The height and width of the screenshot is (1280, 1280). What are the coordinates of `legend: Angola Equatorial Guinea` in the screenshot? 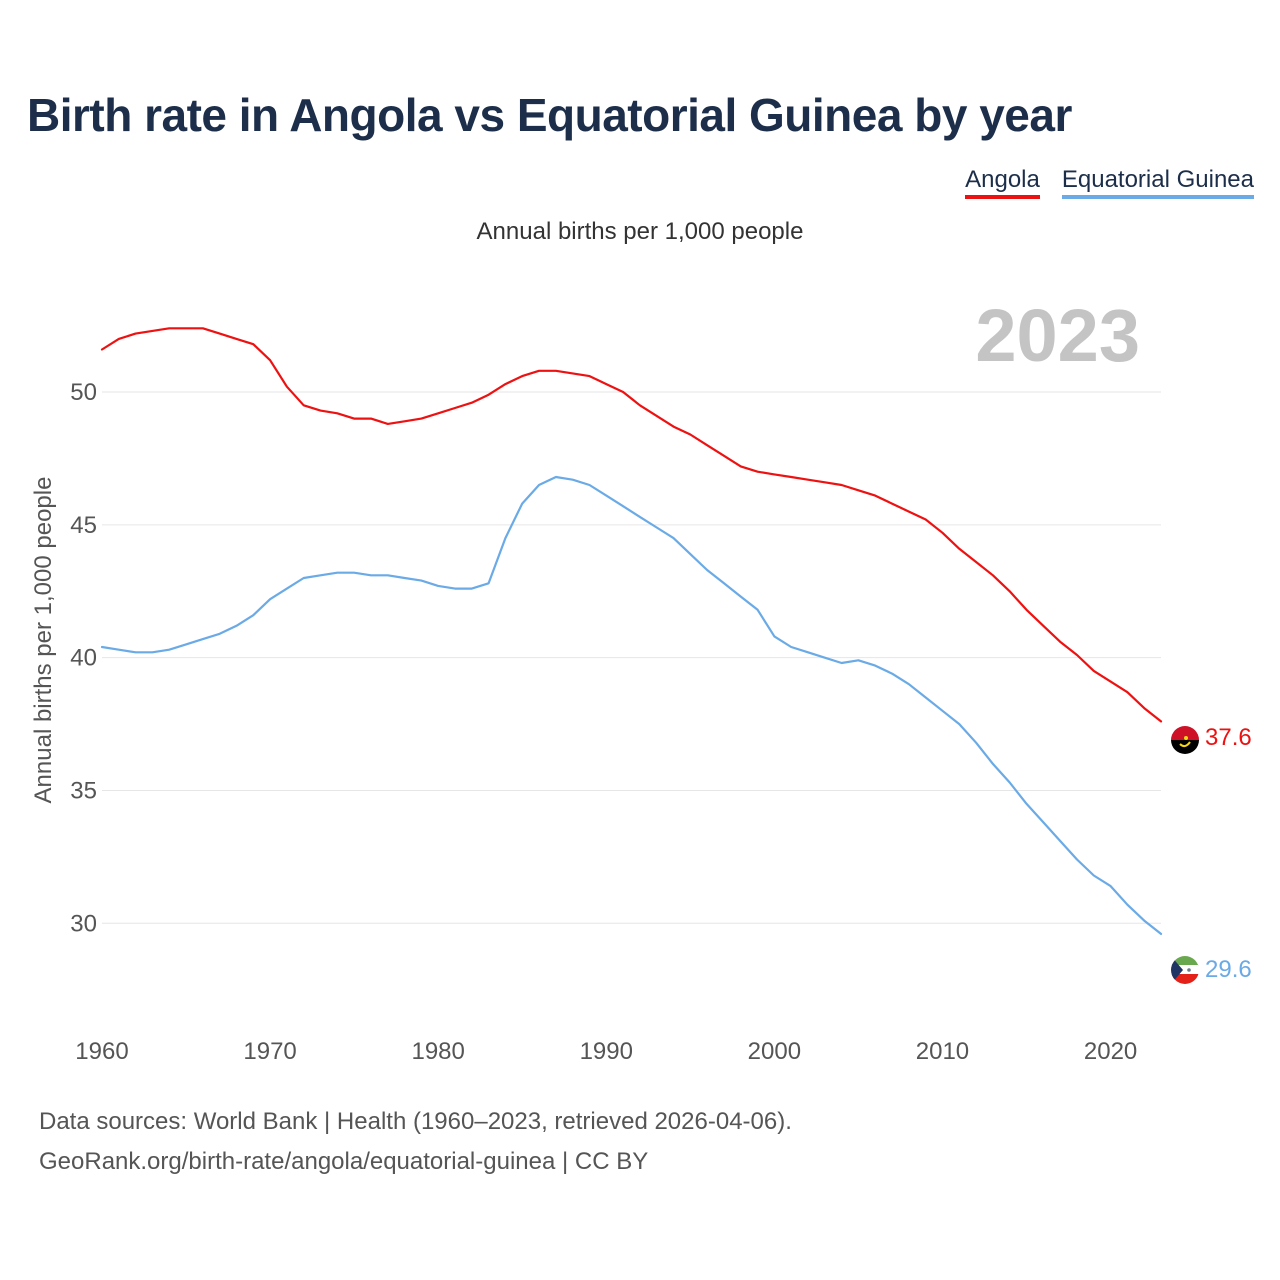 It's located at (1109, 182).